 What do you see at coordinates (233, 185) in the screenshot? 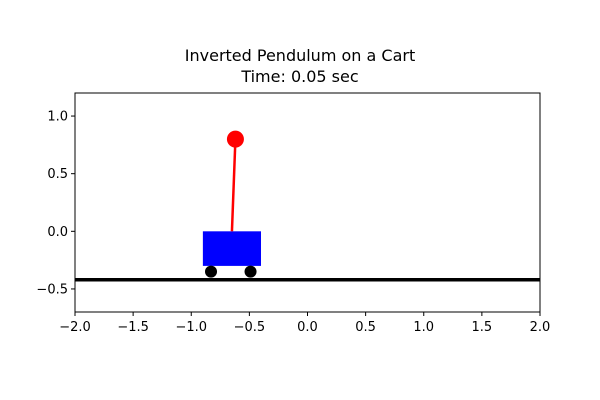
I see `pendulum-rod` at bounding box center [233, 185].